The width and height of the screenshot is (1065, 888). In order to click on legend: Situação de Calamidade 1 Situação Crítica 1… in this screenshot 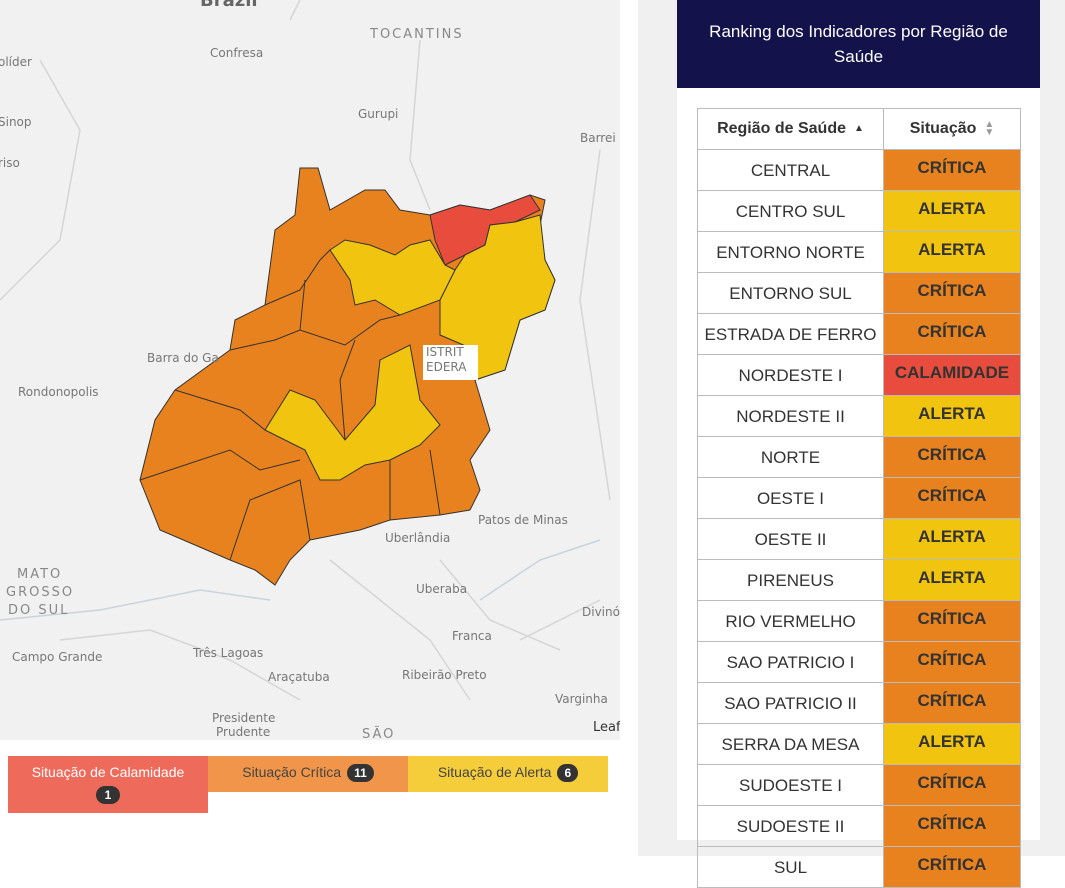, I will do `click(308, 784)`.